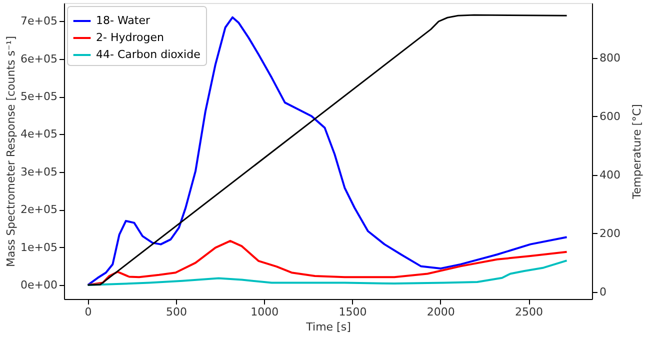  Describe the element at coordinates (610, 116) in the screenshot. I see `y2-tick-label: 600` at that location.